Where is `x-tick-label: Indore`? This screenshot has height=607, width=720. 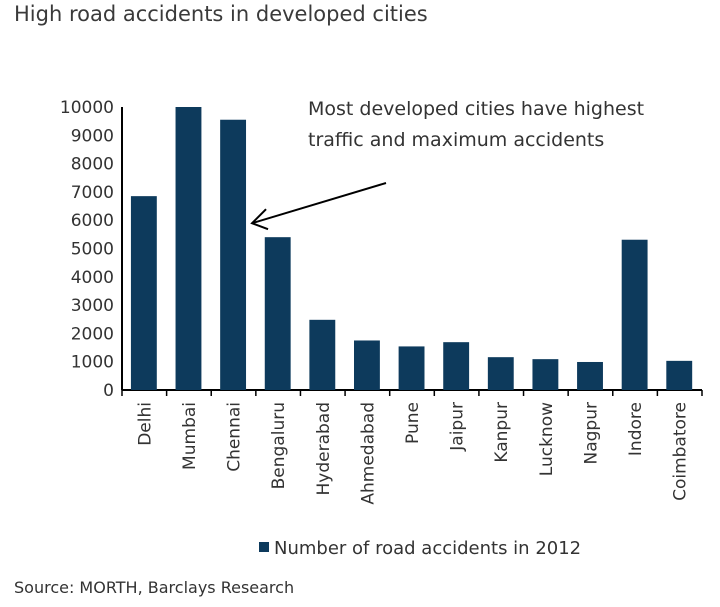
x-tick-label: Indore is located at coordinates (636, 429).